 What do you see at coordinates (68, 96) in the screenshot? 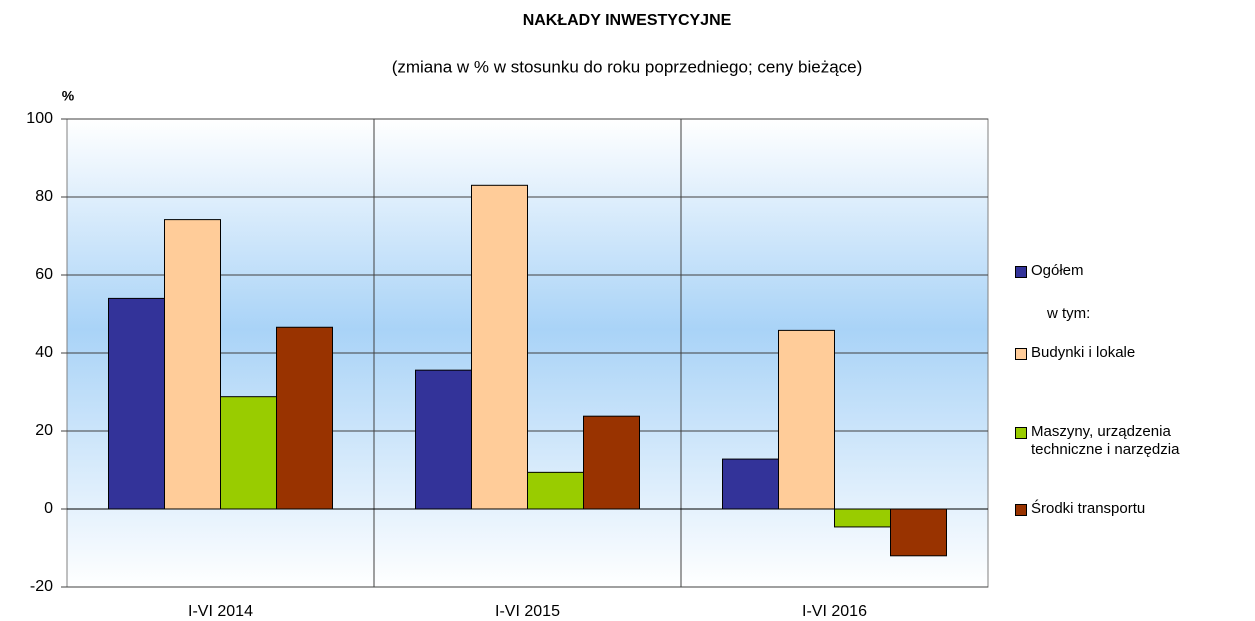
I see `y-axis-label: %` at bounding box center [68, 96].